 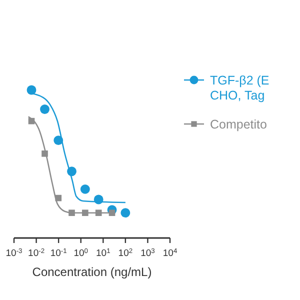 What do you see at coordinates (103, 253) in the screenshot?
I see `x-tick-label: 10$^{1}$` at bounding box center [103, 253].